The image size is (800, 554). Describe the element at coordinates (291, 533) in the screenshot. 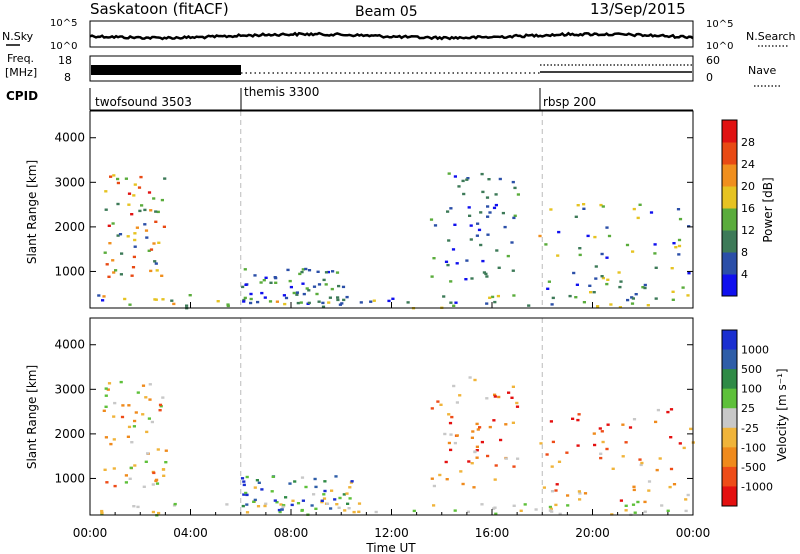

I see `xtick-label-2: 08:00` at that location.